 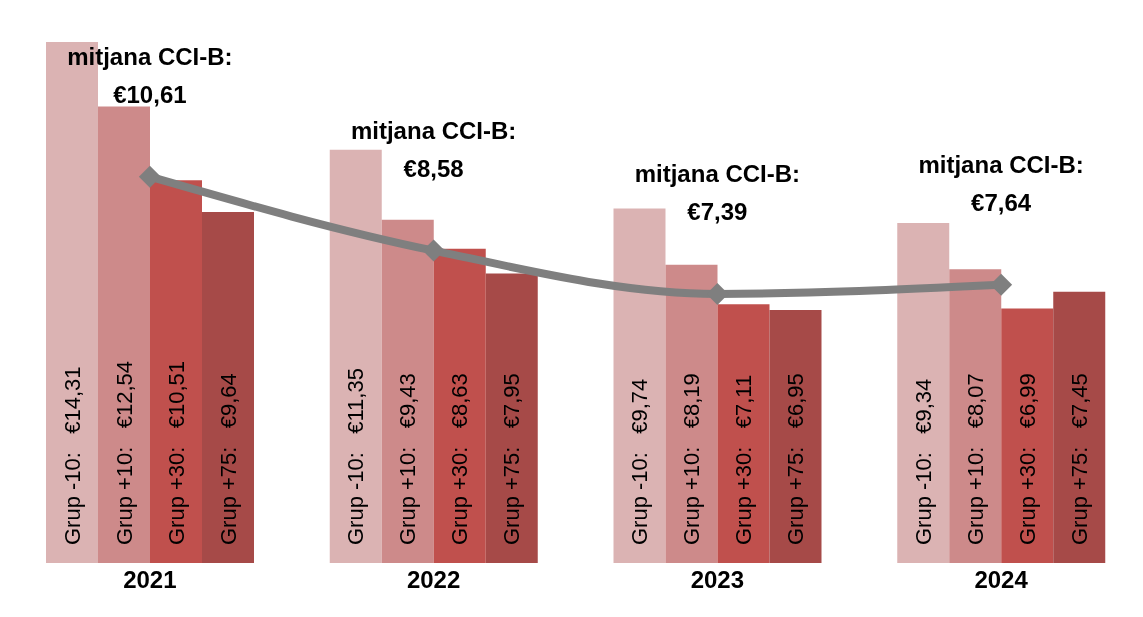 I want to click on x-tick-label: 2022, so click(x=433, y=580).